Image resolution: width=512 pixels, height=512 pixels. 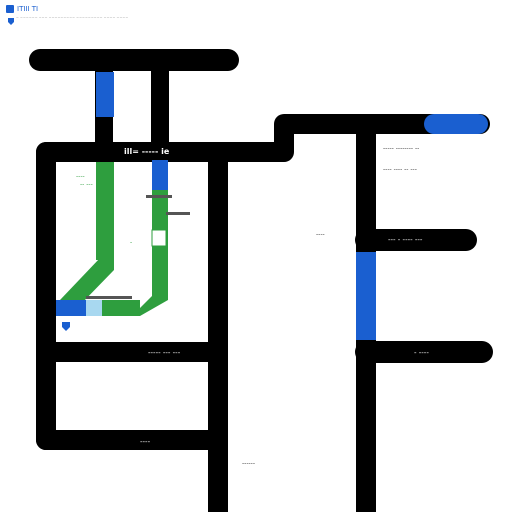 What do you see at coordinates (164, 353) in the screenshot?
I see `street-label-left-mid: ----- --- ---` at bounding box center [164, 353].